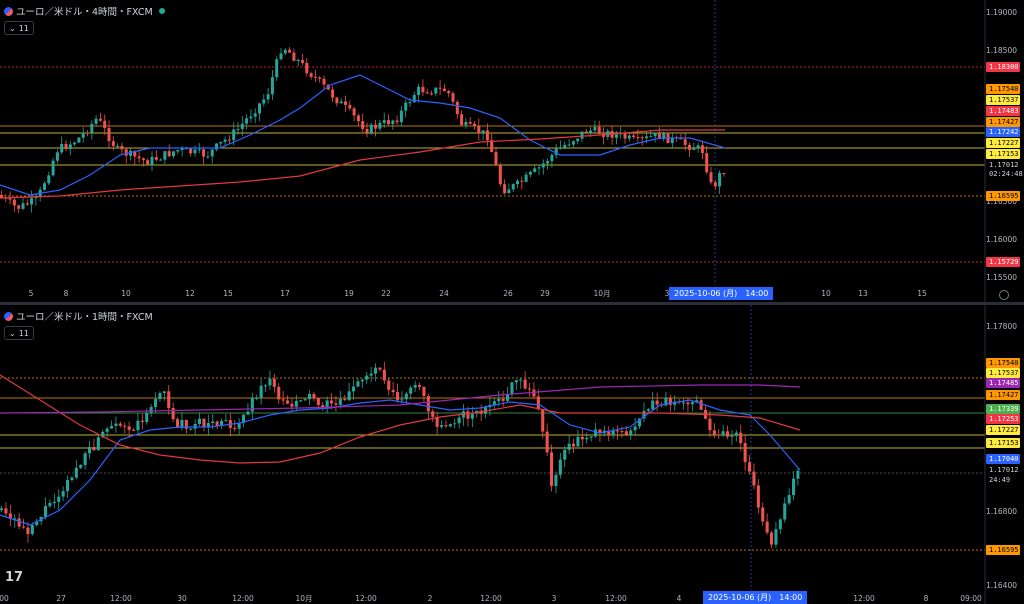 The width and height of the screenshot is (1024, 604). I want to click on price-tag: 1.18300, so click(1003, 67).